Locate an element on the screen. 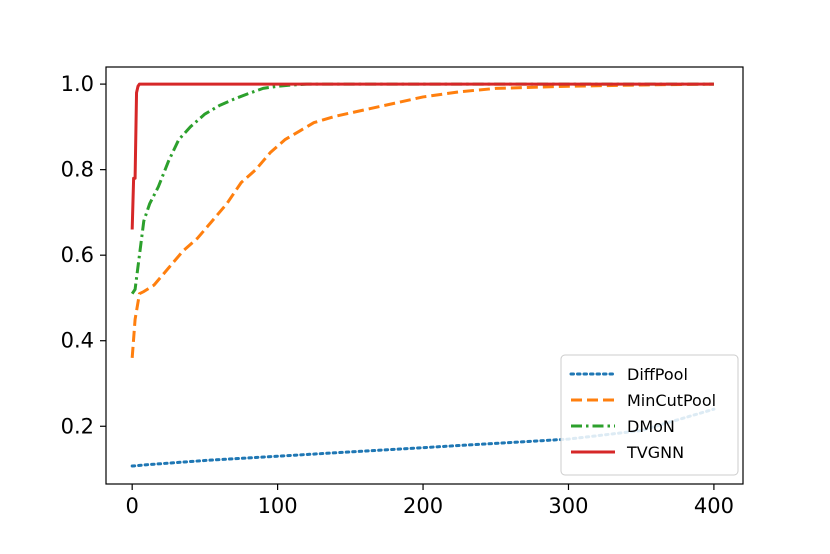 This screenshot has width=830, height=554. legend: DiffPool MinCutPool DMoN TVGNN is located at coordinates (649, 415).